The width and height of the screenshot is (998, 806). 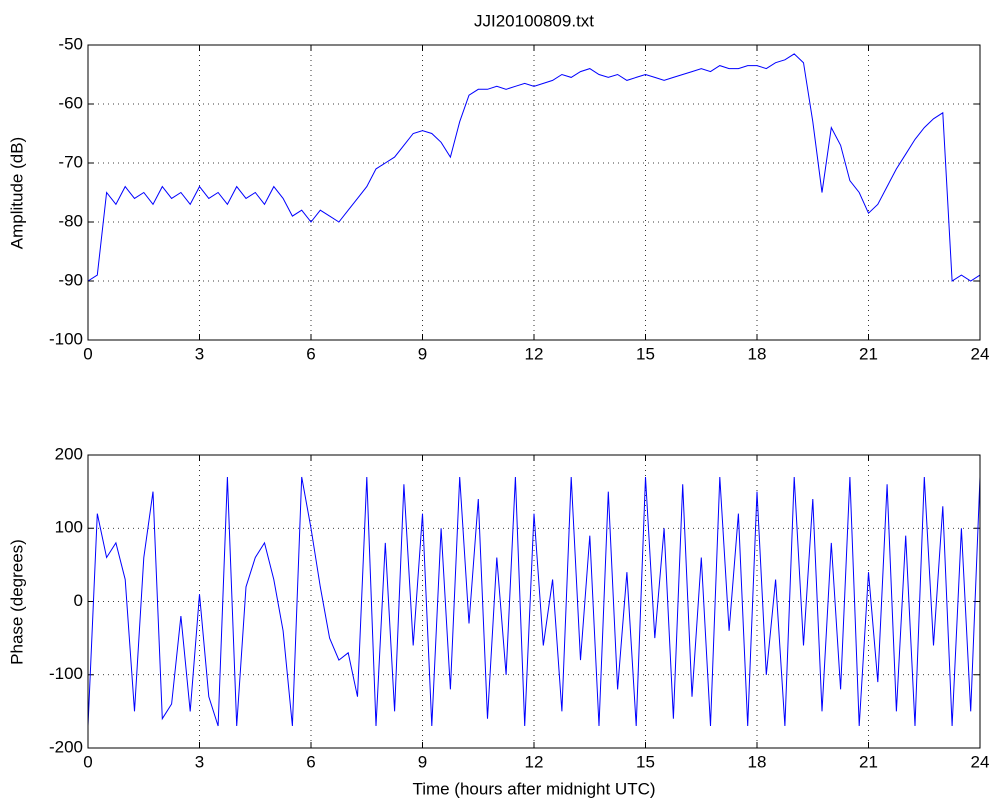 I want to click on y-tick-label: -70, so click(x=70, y=161).